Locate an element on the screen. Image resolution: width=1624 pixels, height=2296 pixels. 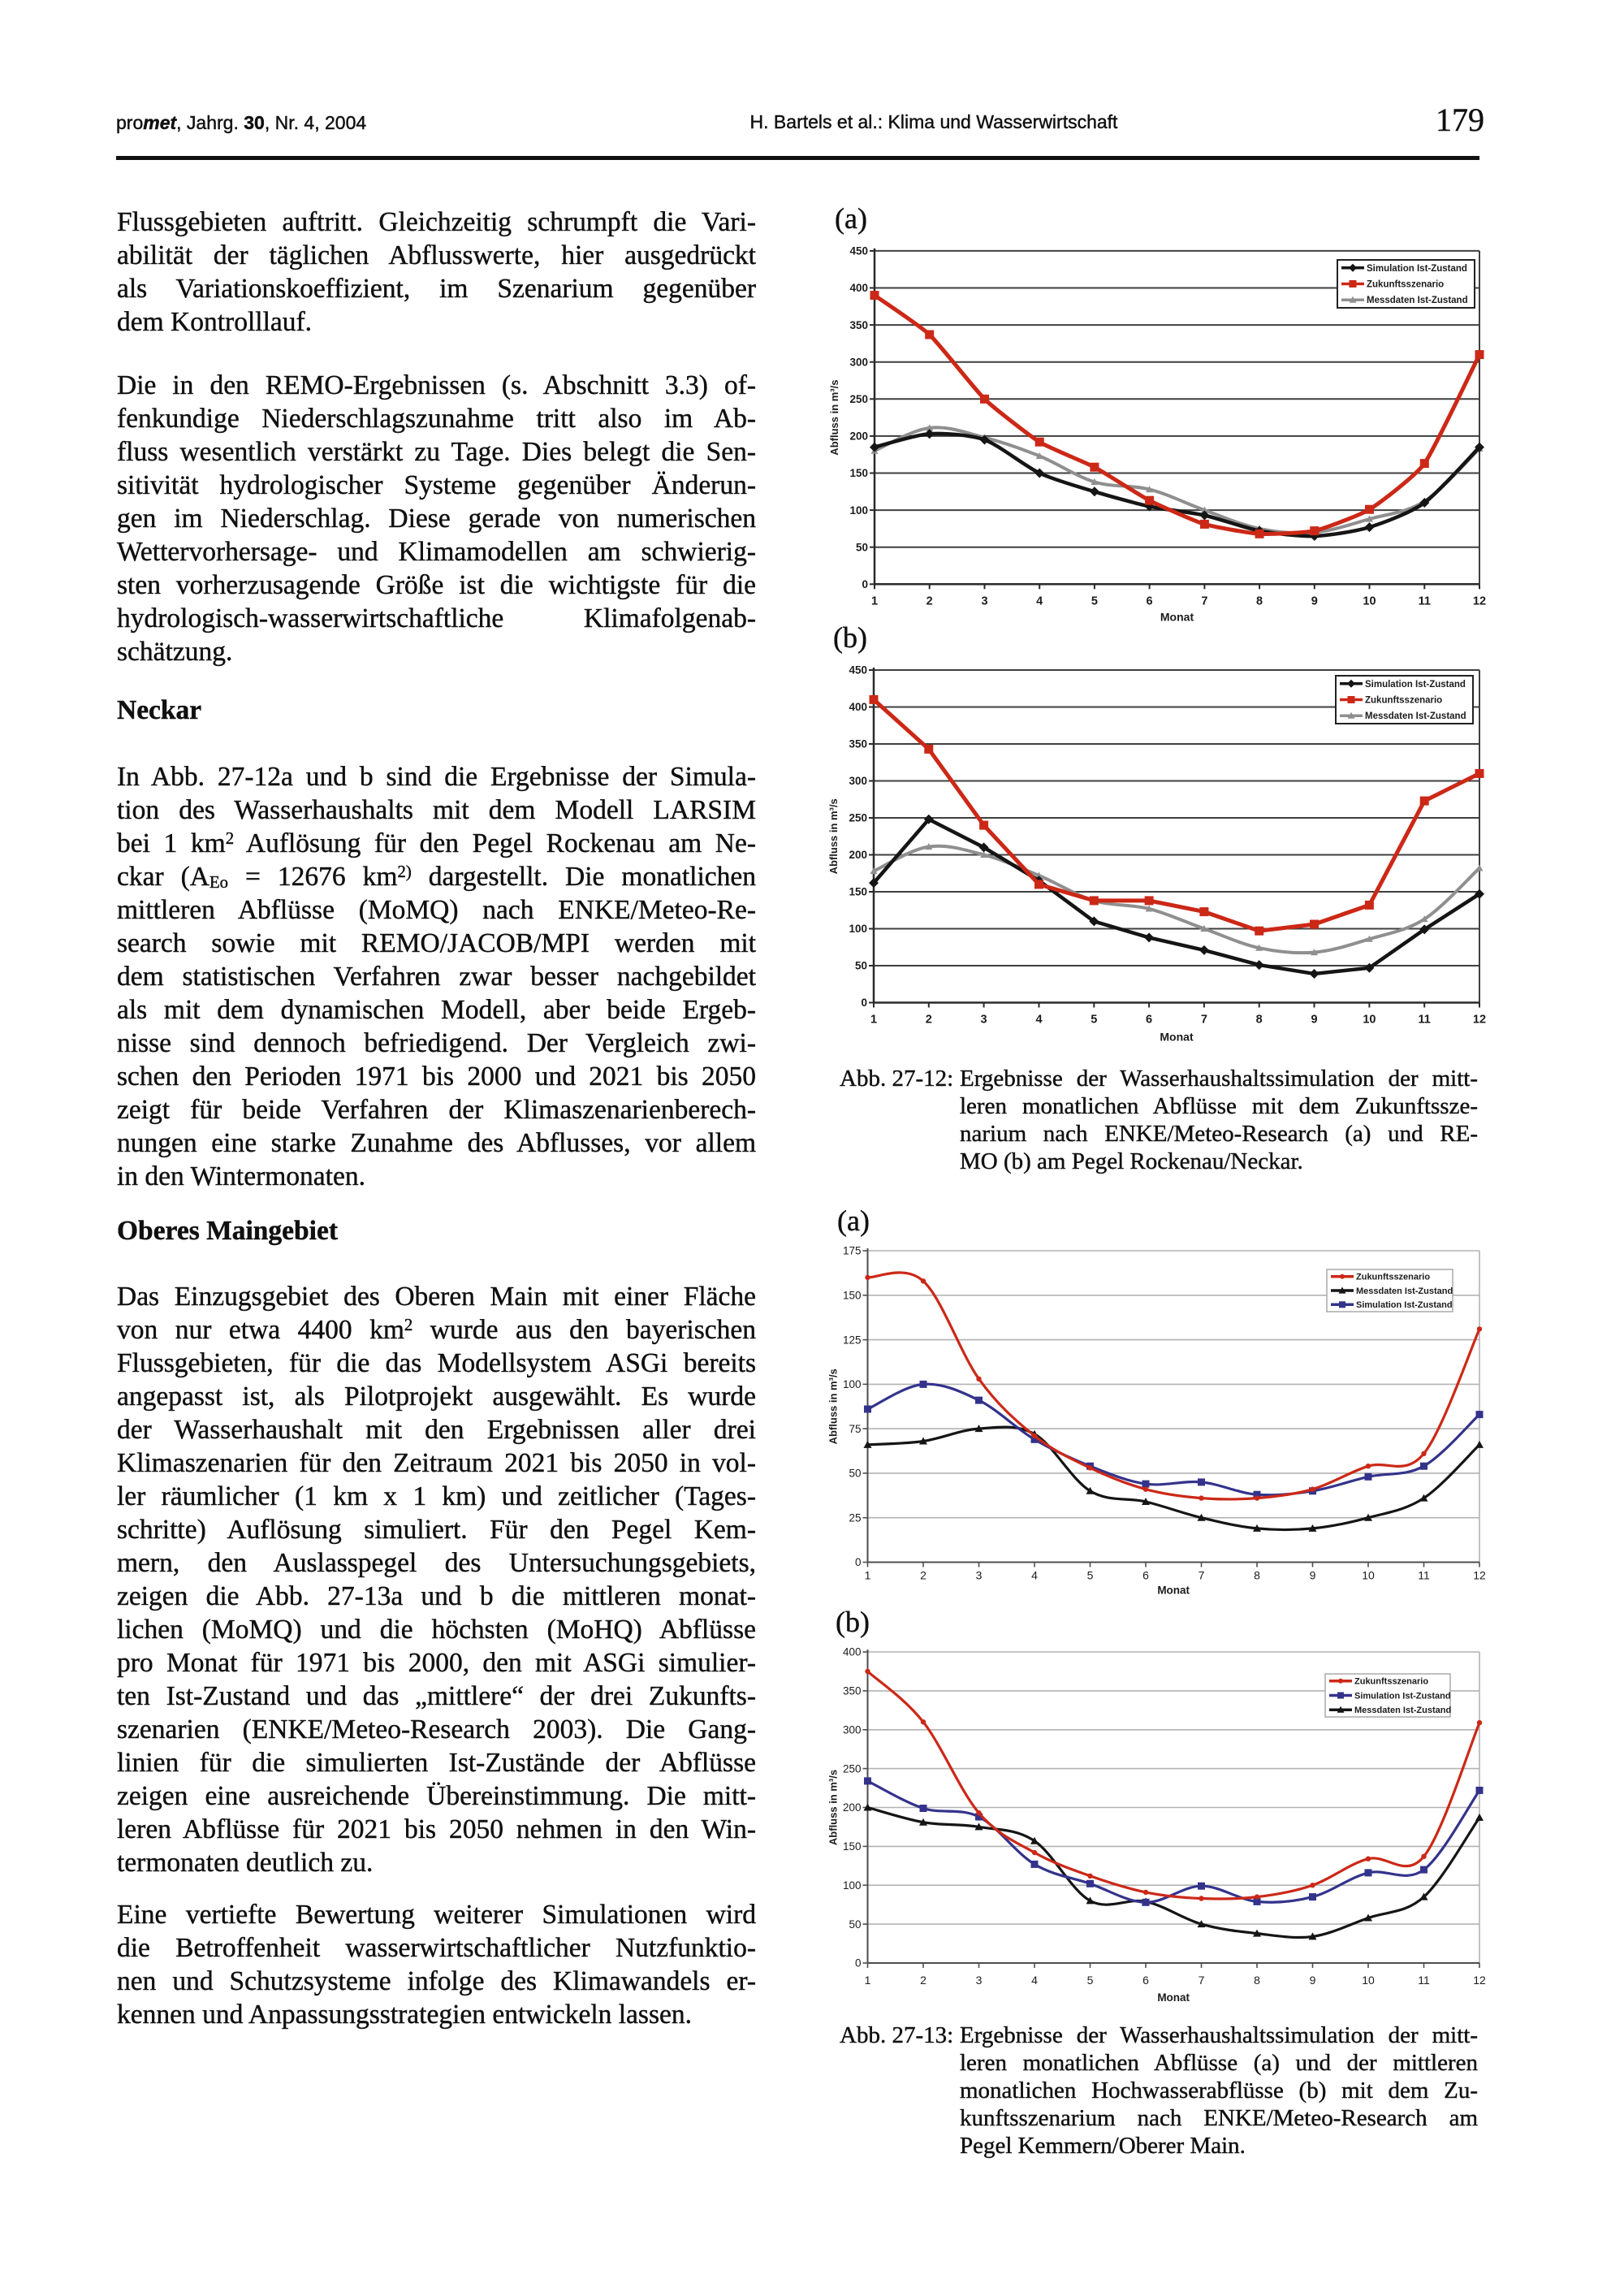
svg-text: 175 is located at coordinates (853, 1251).